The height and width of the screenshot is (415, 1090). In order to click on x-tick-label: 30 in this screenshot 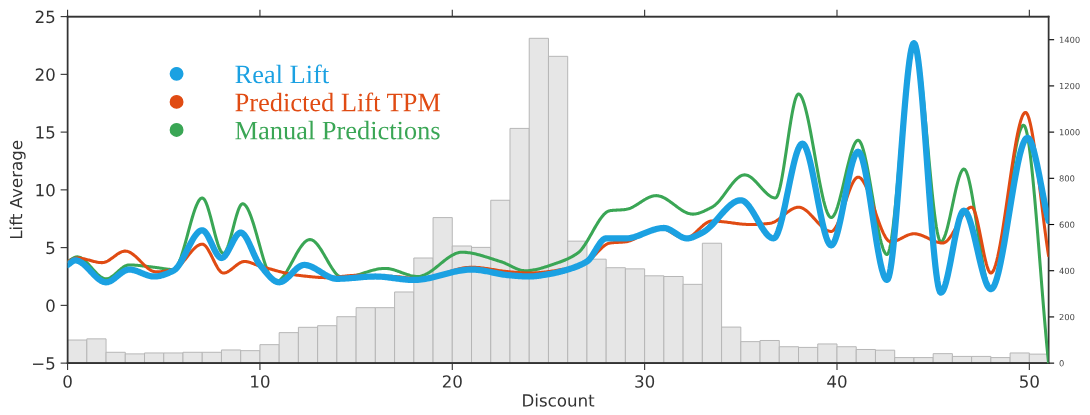, I will do `click(645, 381)`.